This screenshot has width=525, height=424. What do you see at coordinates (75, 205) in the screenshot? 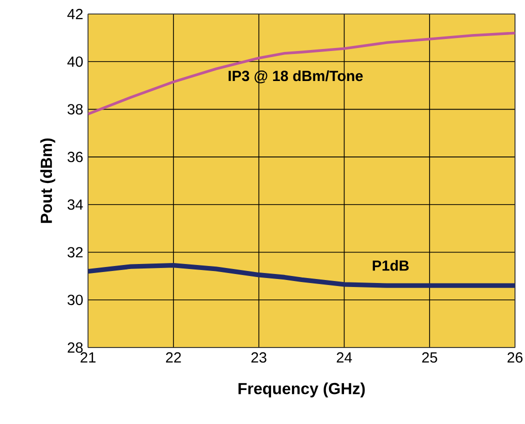
I see `y-tick-label: 34` at bounding box center [75, 205].